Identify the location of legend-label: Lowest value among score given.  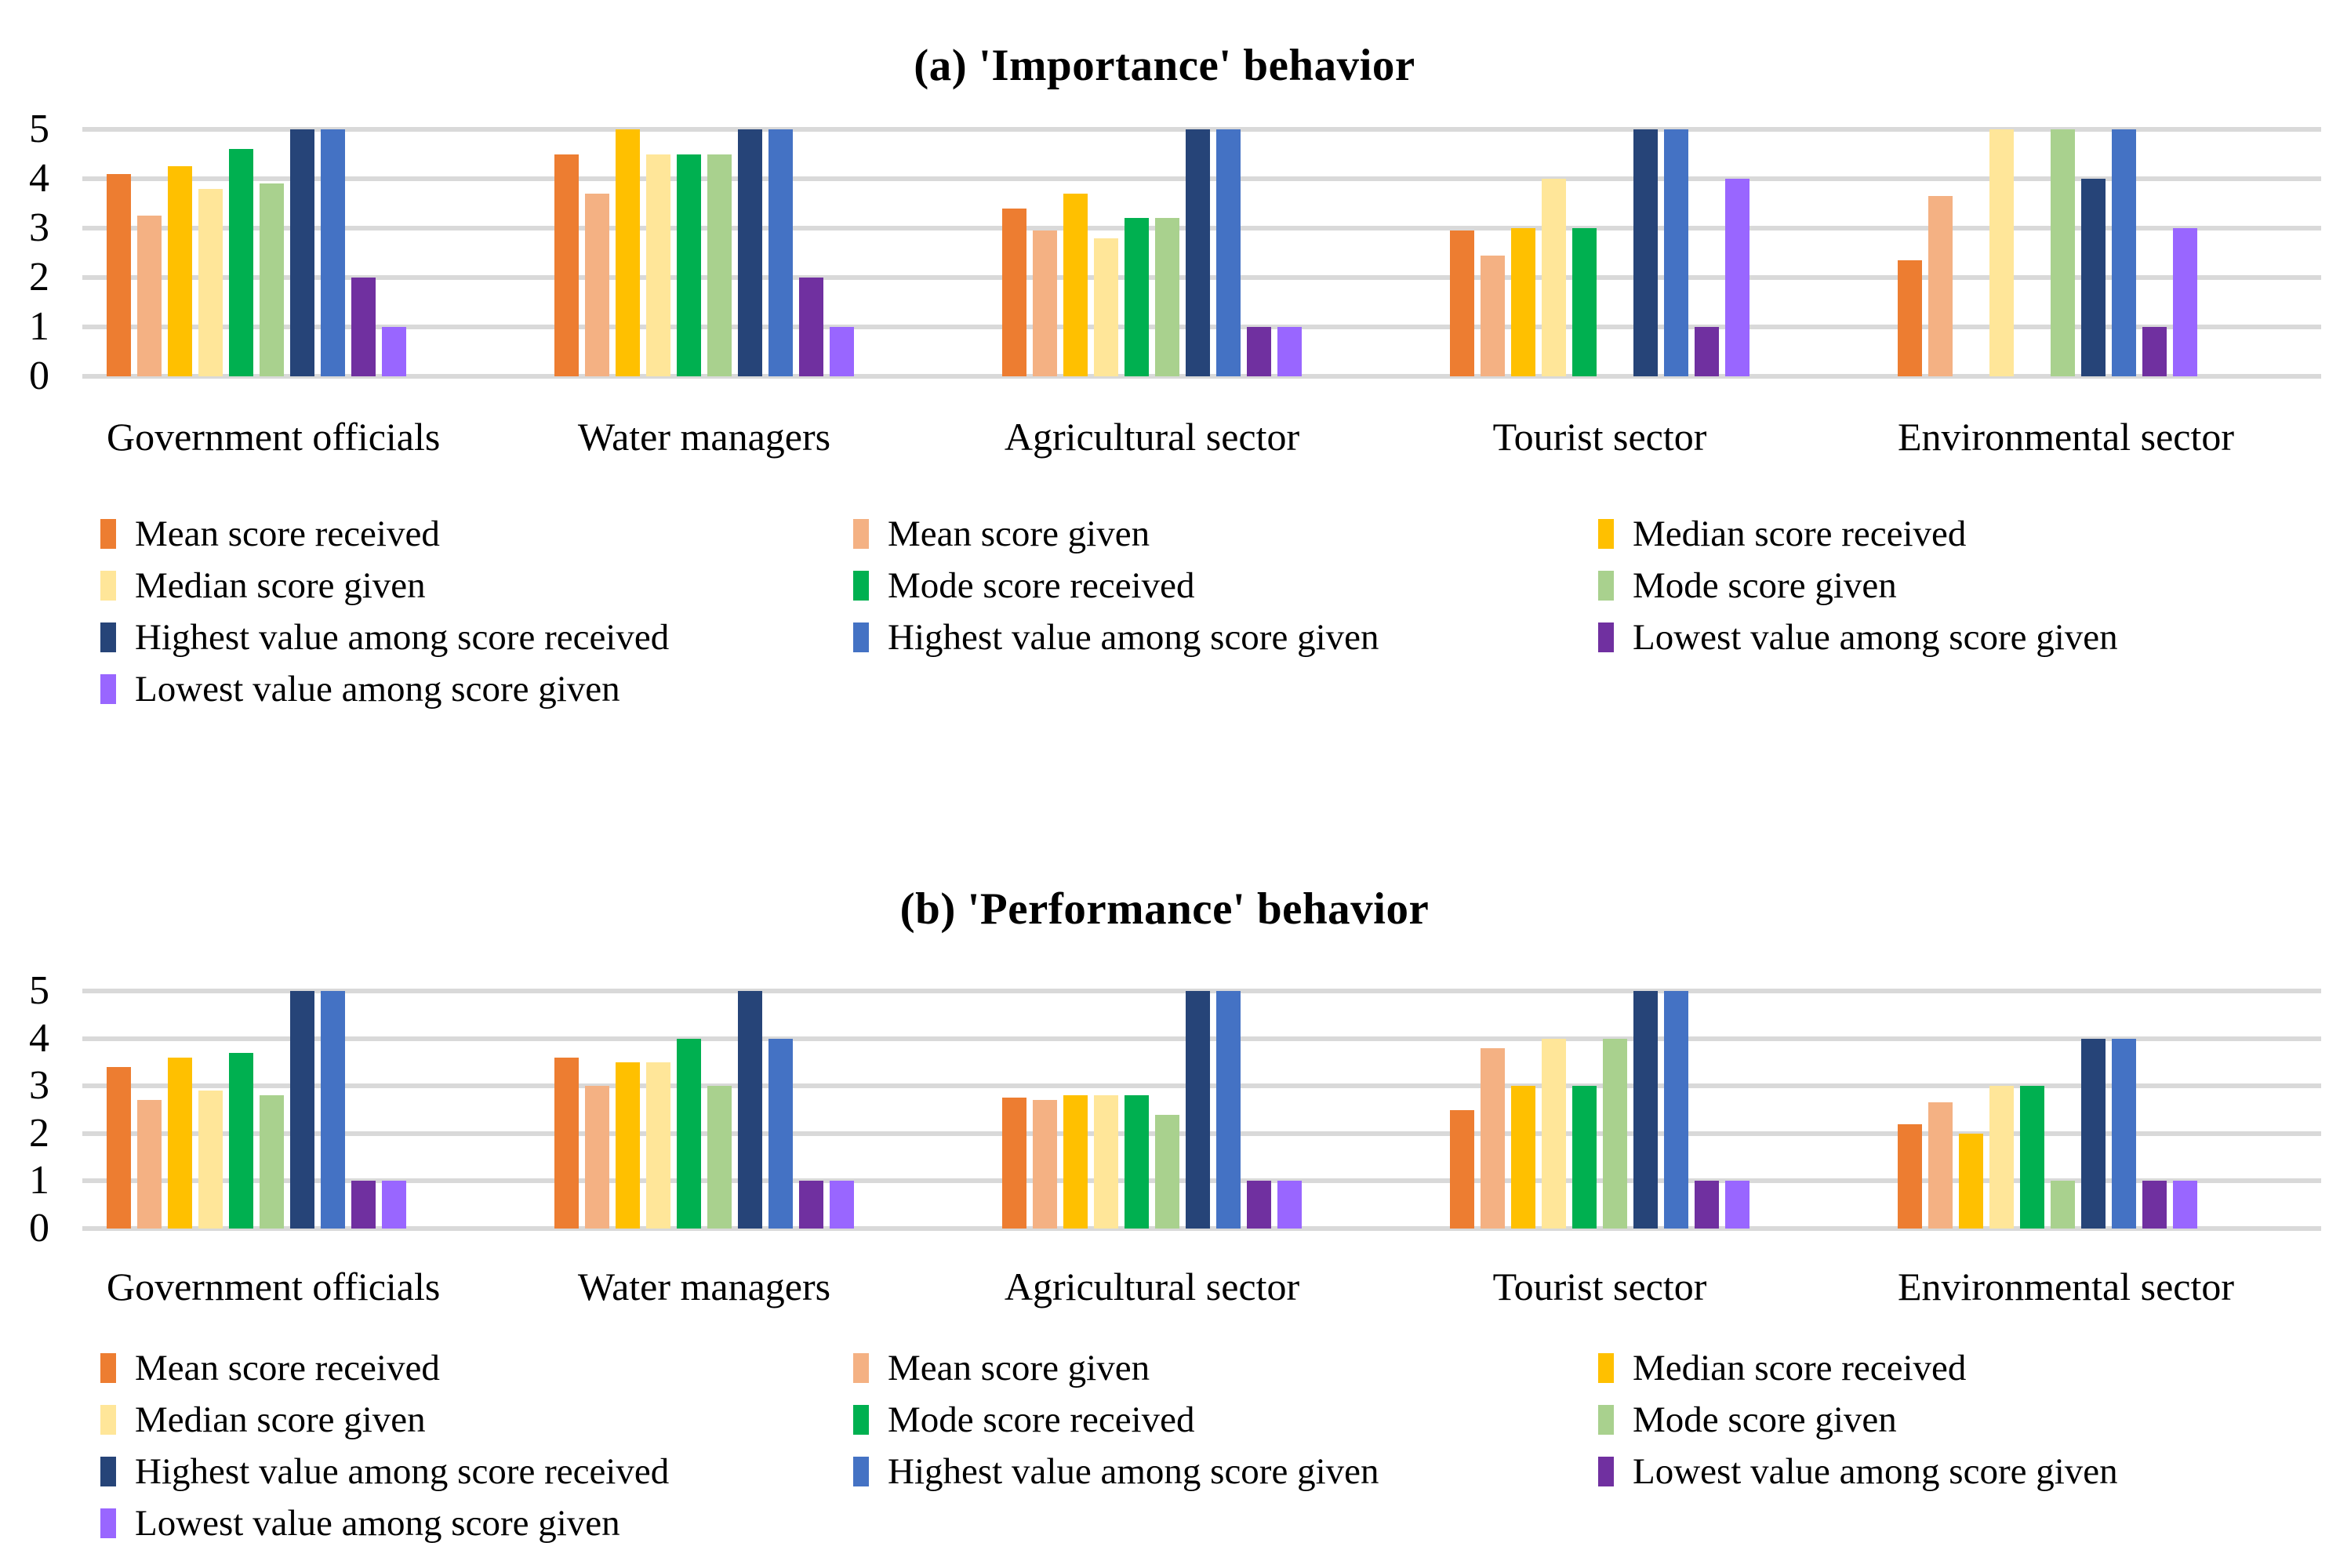
(1875, 637).